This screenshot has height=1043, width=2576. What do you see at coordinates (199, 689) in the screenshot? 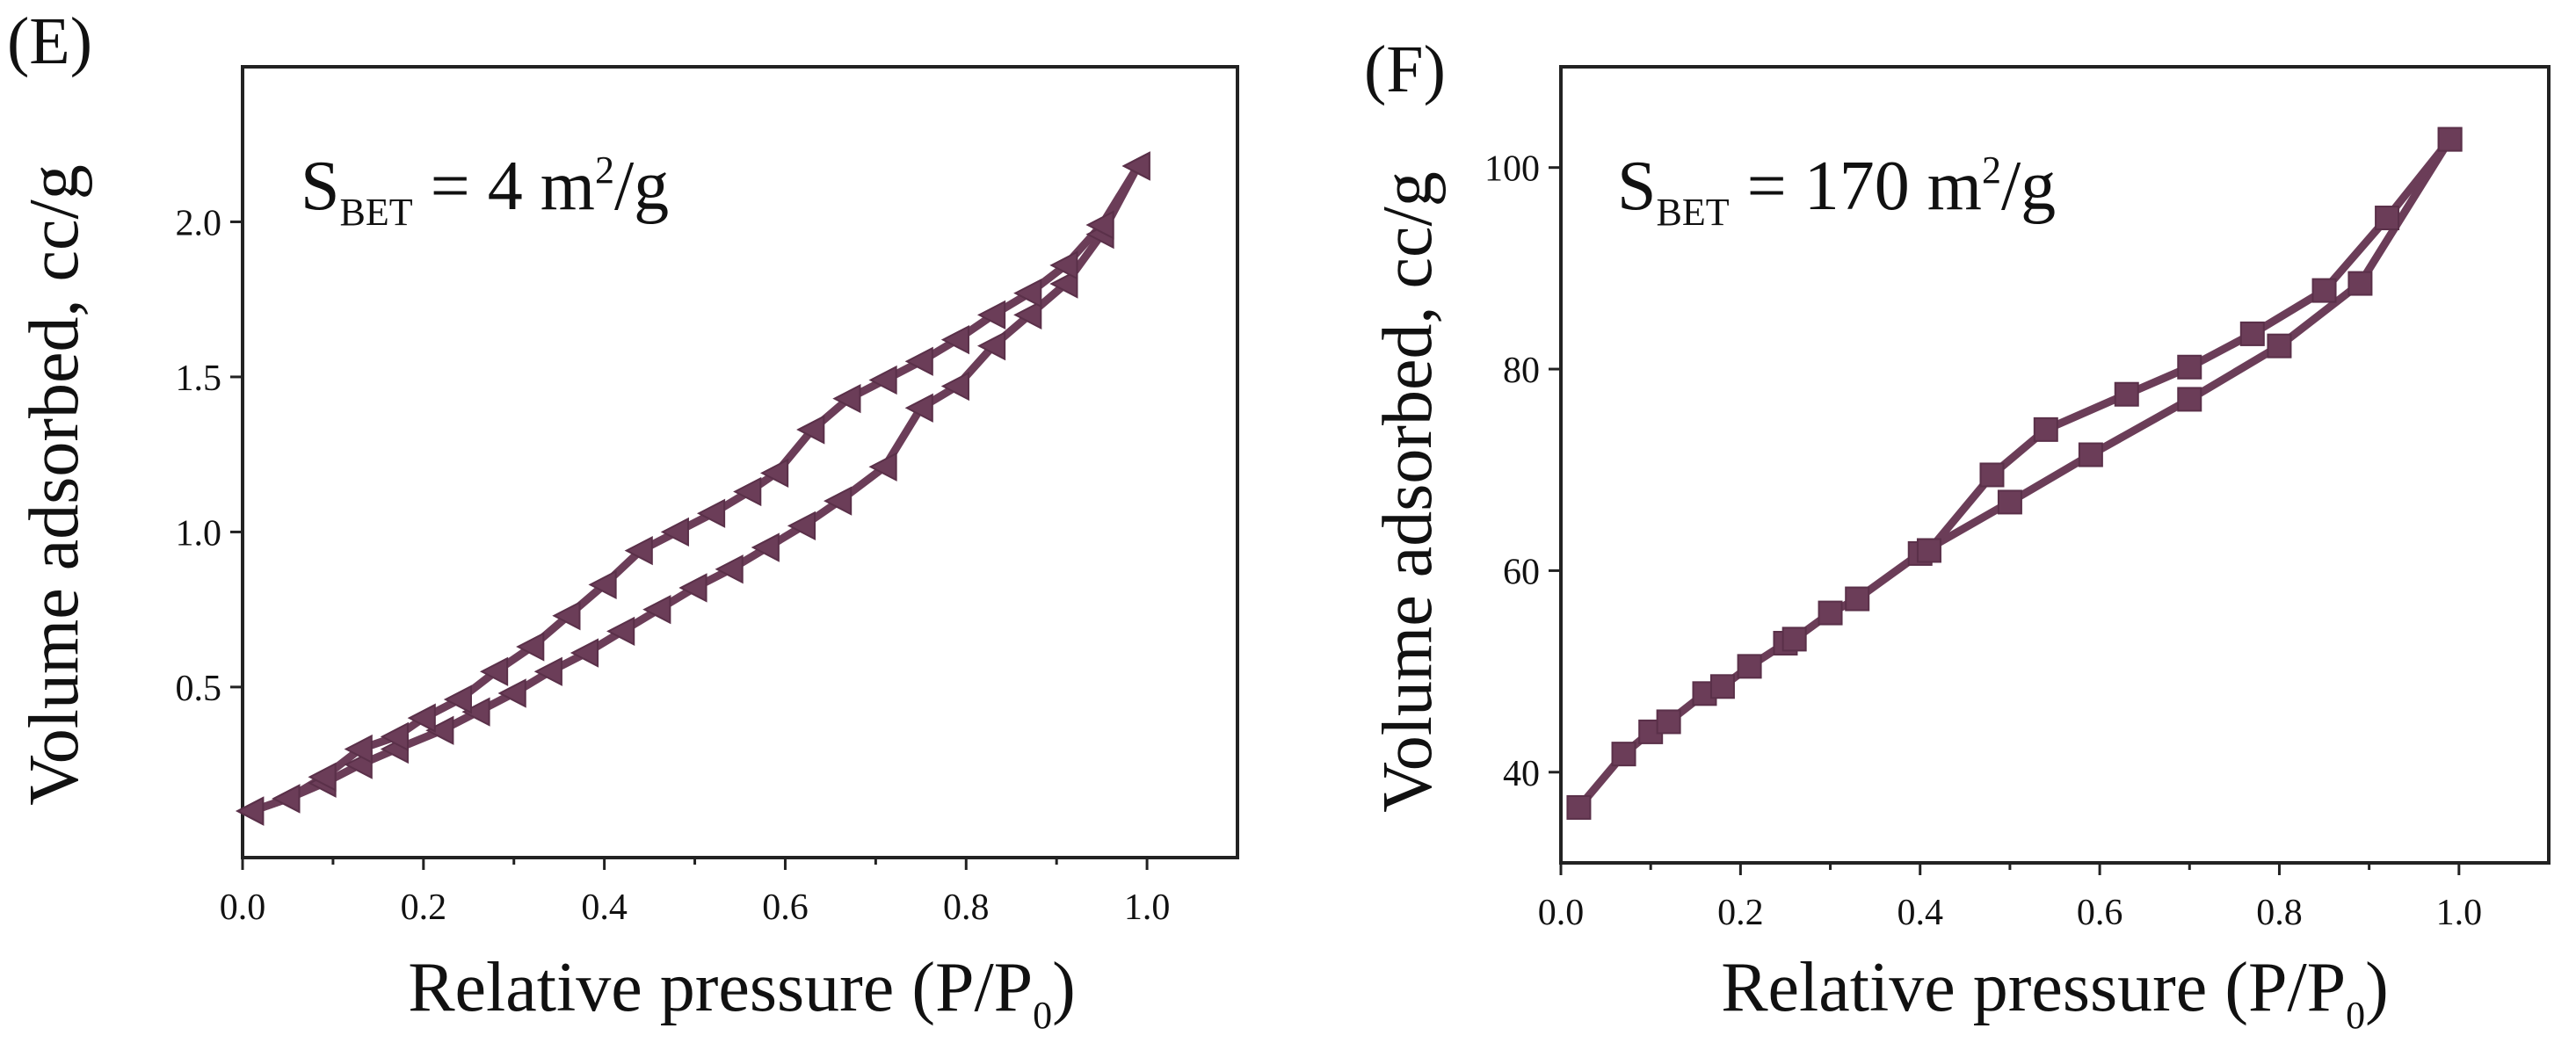
I see `y-tick-label: 0.5` at bounding box center [199, 689].